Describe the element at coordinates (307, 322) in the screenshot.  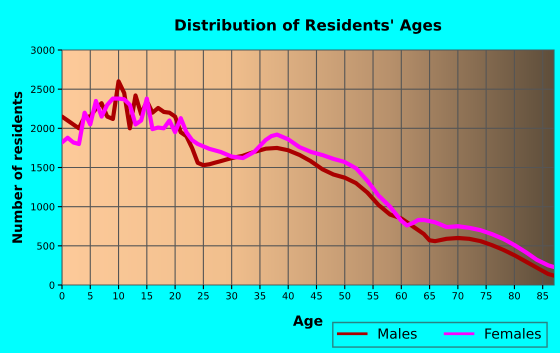
I see `x-axis-title: Age` at that location.